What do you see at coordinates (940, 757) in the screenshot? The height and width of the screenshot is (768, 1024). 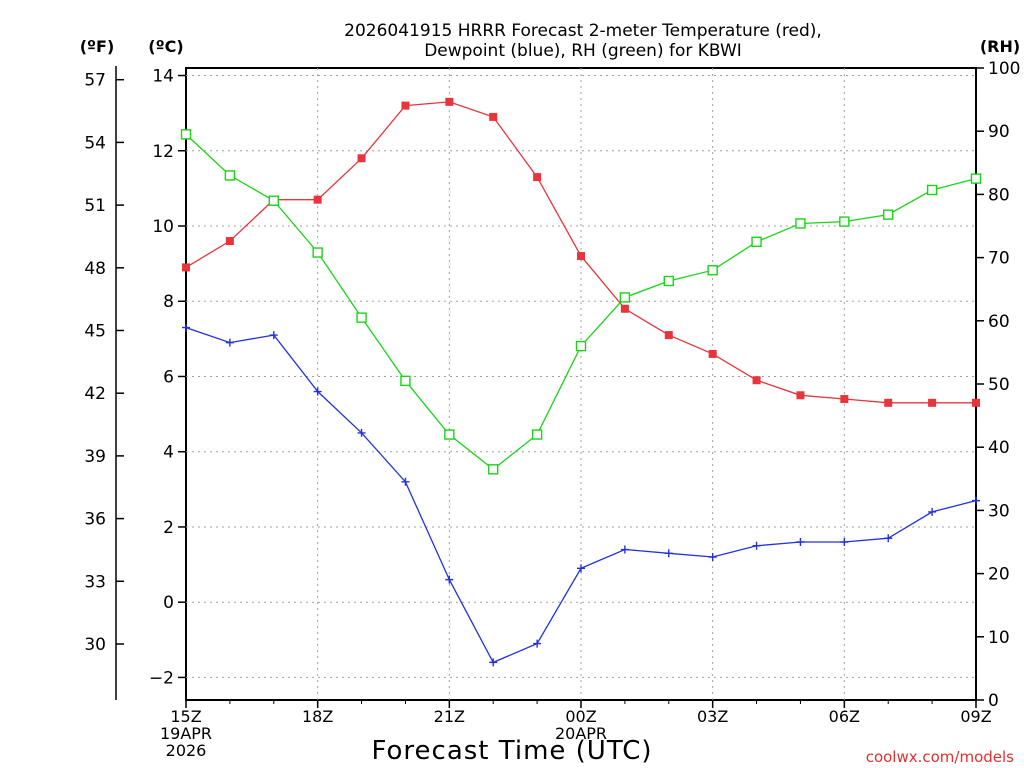 I see `credit-text: coolwx.com/models` at bounding box center [940, 757].